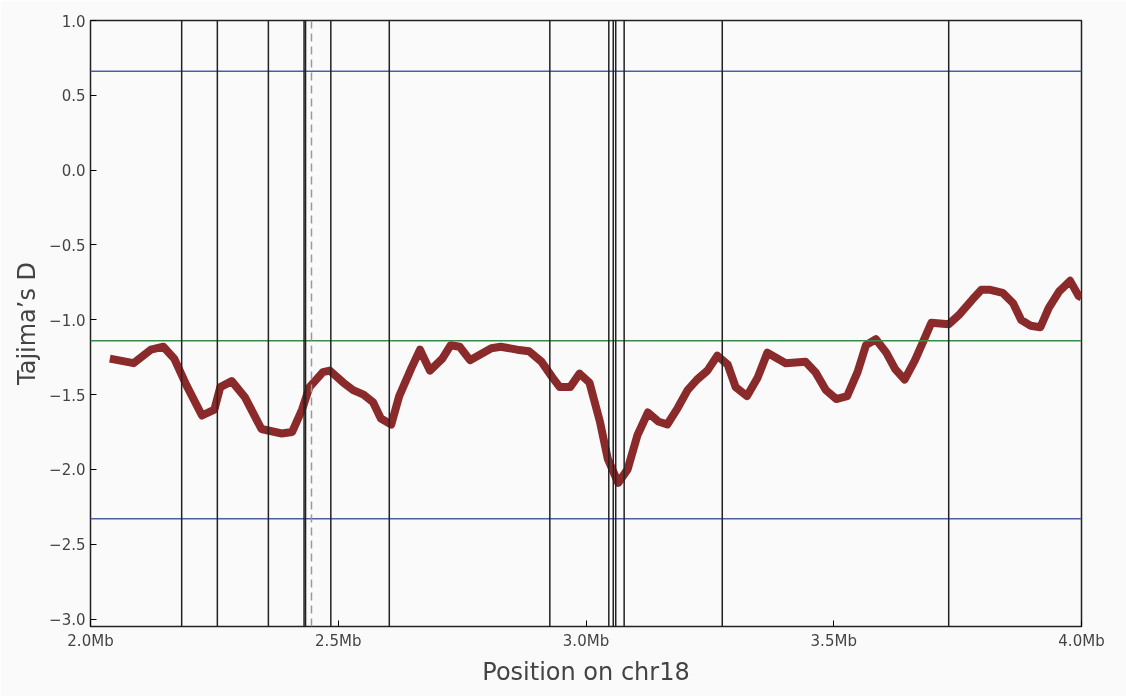  I want to click on y-tick-label: −0.5, so click(67, 245).